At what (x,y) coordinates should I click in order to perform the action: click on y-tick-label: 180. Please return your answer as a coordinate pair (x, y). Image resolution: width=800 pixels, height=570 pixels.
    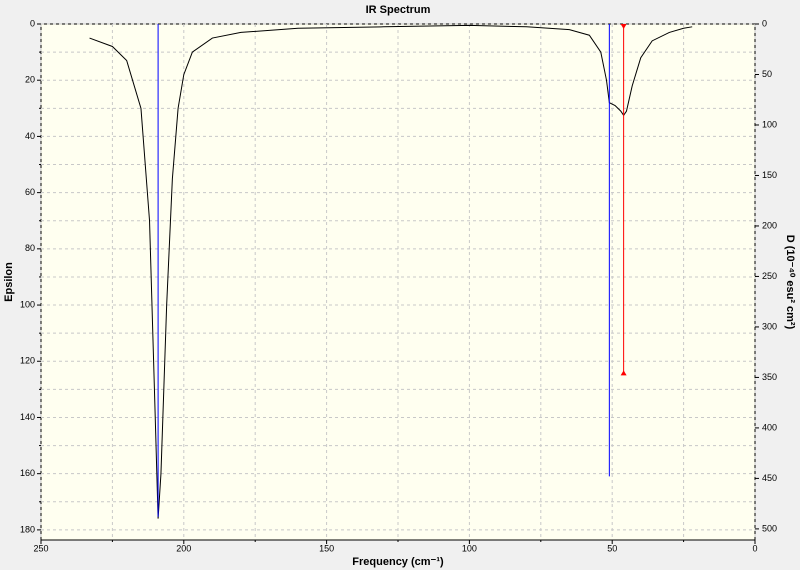
    Looking at the image, I should click on (27, 529).